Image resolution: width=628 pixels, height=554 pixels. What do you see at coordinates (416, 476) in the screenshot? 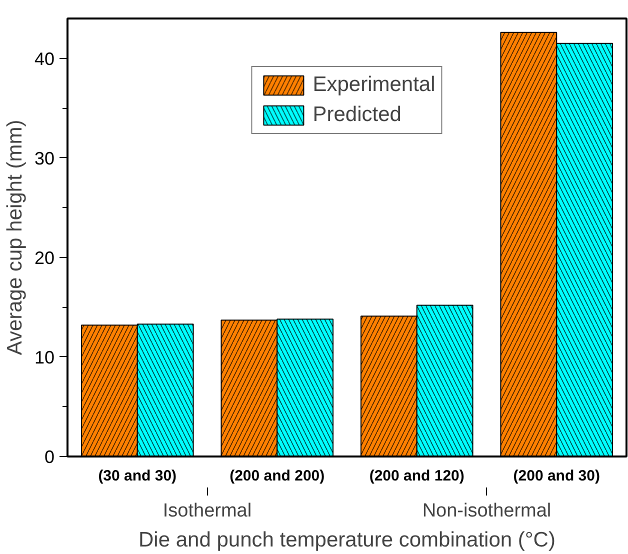
I see `x-tick-label: (200 and 120)` at bounding box center [416, 476].